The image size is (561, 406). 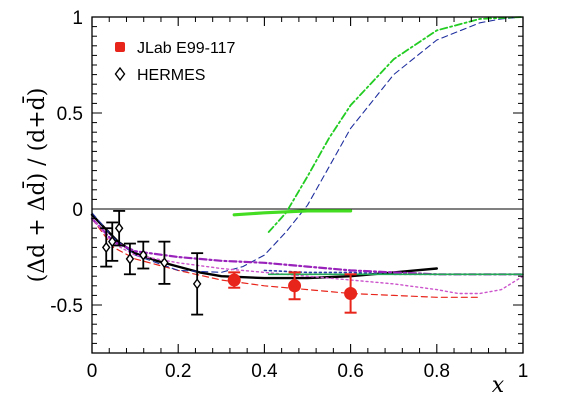 What do you see at coordinates (77, 210) in the screenshot?
I see `y-tick-label: 0` at bounding box center [77, 210].